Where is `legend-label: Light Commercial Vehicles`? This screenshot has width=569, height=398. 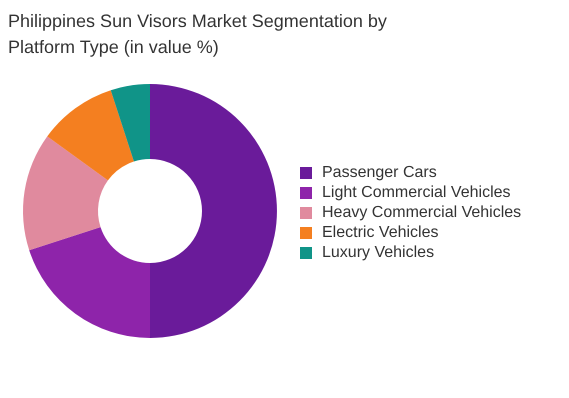
legend-label: Light Commercial Vehicles is located at coordinates (416, 193).